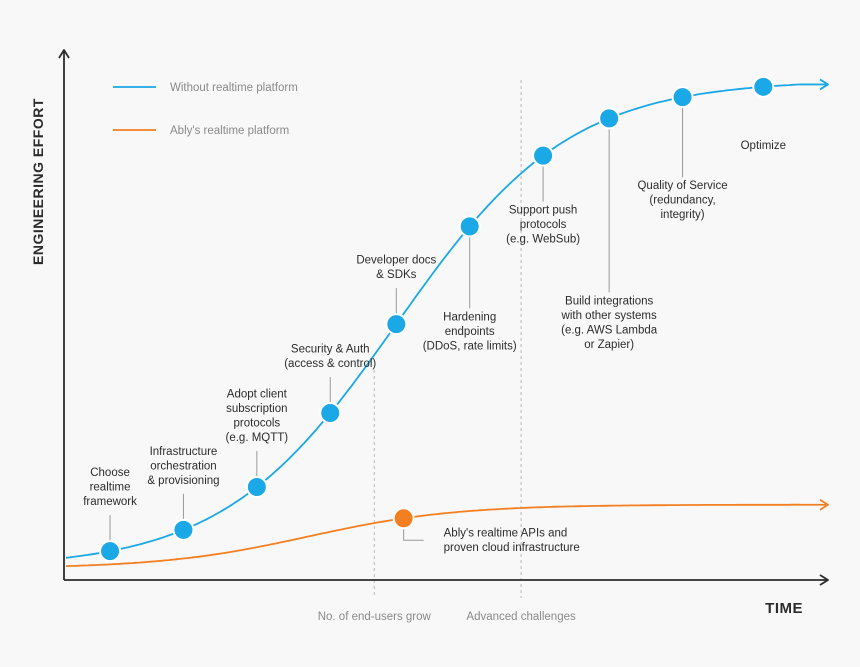  What do you see at coordinates (110, 473) in the screenshot?
I see `annotation-line: Choose` at bounding box center [110, 473].